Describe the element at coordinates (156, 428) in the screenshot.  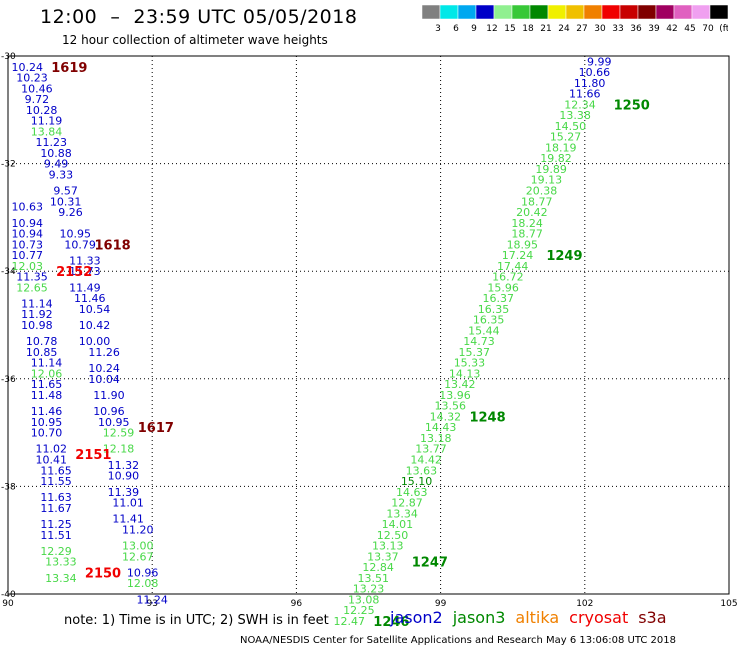
I see `pass-time-label: 1617` at that location.